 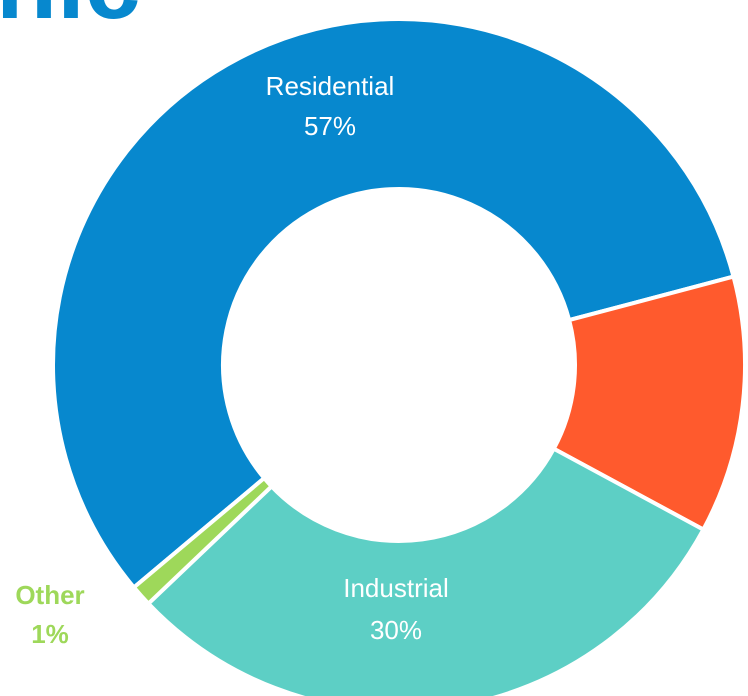 I want to click on category-label: Residential, so click(x=330, y=86).